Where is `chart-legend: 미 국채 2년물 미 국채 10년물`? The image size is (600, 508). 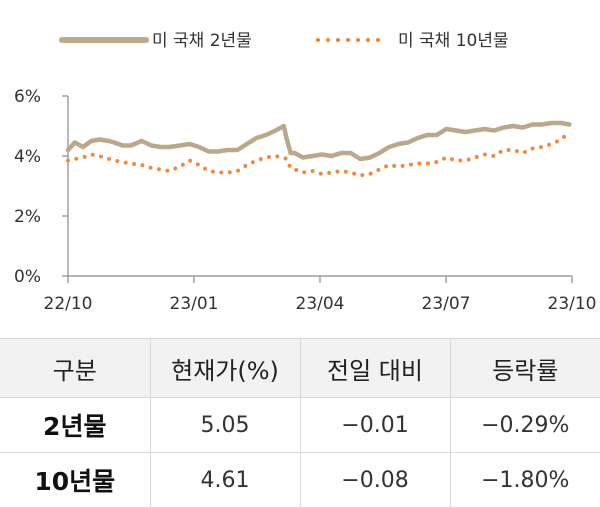 chart-legend: 미 국채 2년물 미 국채 10년물 is located at coordinates (284, 41).